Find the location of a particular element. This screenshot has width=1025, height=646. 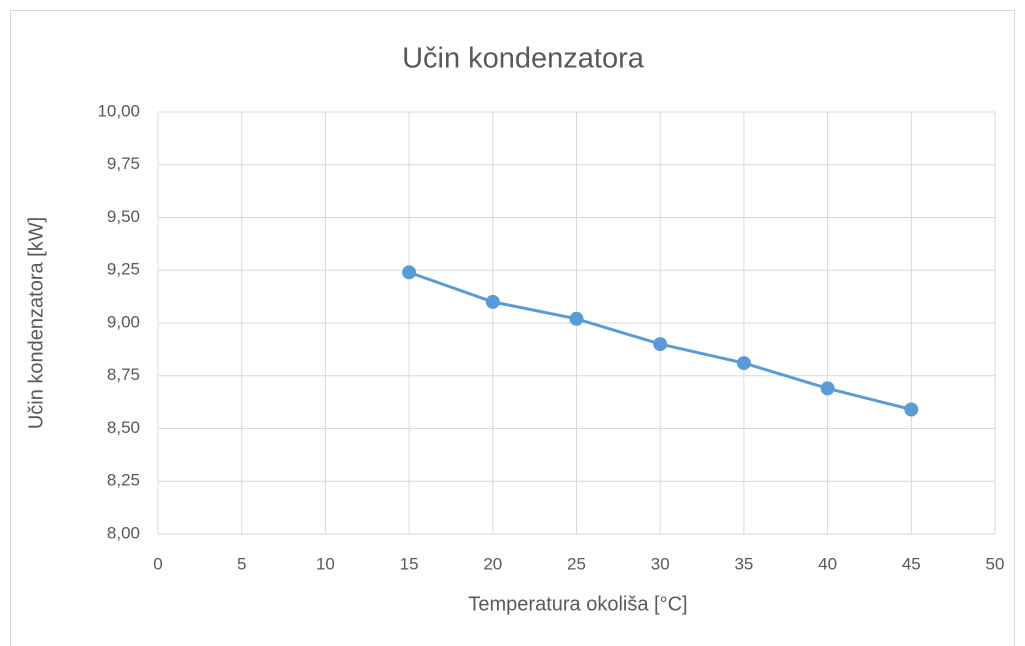

x-axis-title: Temperatura okoliša [°C] is located at coordinates (577, 604).